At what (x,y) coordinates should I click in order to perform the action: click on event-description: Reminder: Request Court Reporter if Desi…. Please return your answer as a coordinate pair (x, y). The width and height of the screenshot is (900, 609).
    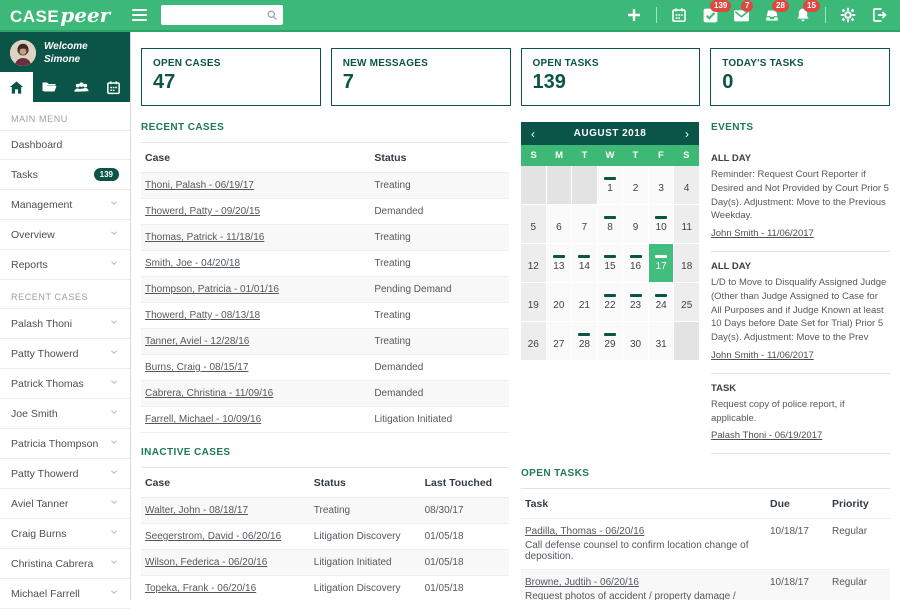
    Looking at the image, I should click on (800, 195).